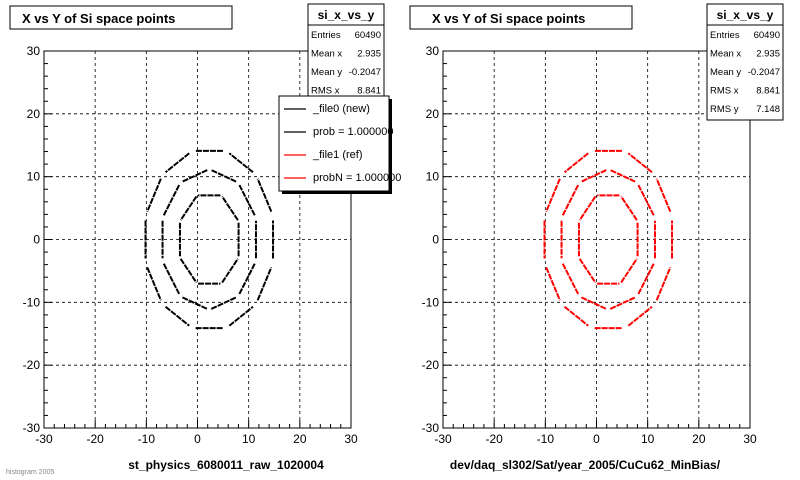 This screenshot has height=480, width=800. What do you see at coordinates (750, 439) in the screenshot?
I see `x-tick-label: 30` at bounding box center [750, 439].